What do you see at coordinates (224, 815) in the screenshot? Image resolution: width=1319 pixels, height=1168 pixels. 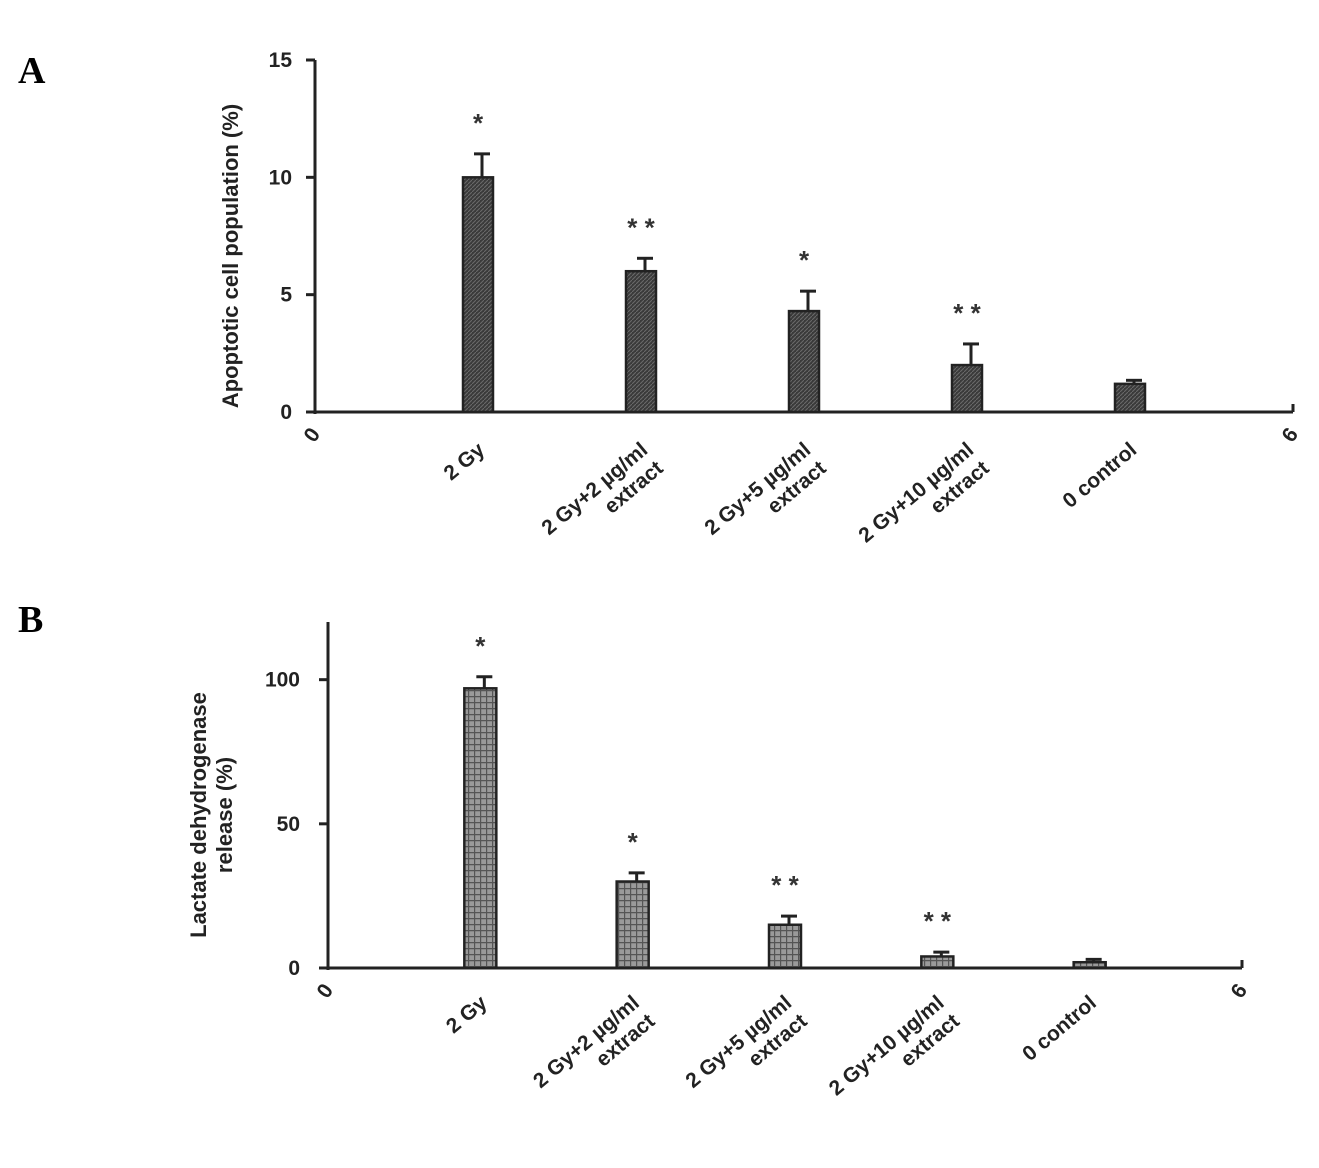 I see `y-axis-title-line: release (%)` at bounding box center [224, 815].